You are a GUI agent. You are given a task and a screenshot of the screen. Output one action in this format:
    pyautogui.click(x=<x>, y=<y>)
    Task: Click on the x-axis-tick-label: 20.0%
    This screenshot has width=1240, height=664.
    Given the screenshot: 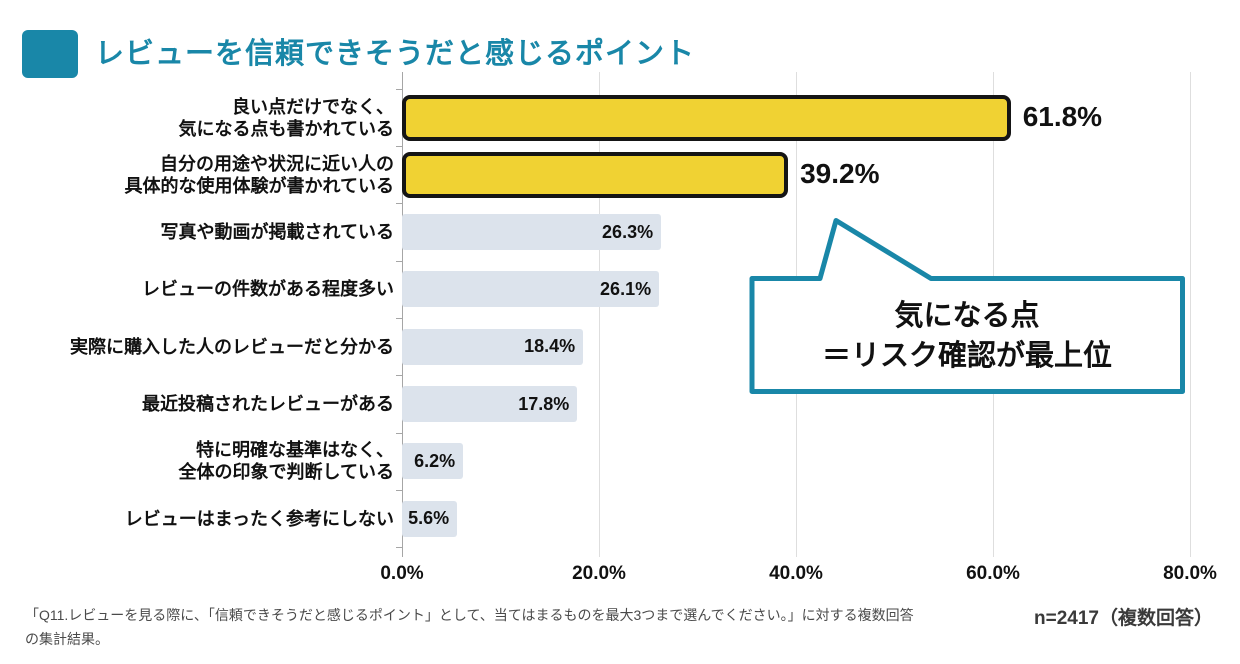 What is the action you would take?
    pyautogui.click(x=599, y=573)
    